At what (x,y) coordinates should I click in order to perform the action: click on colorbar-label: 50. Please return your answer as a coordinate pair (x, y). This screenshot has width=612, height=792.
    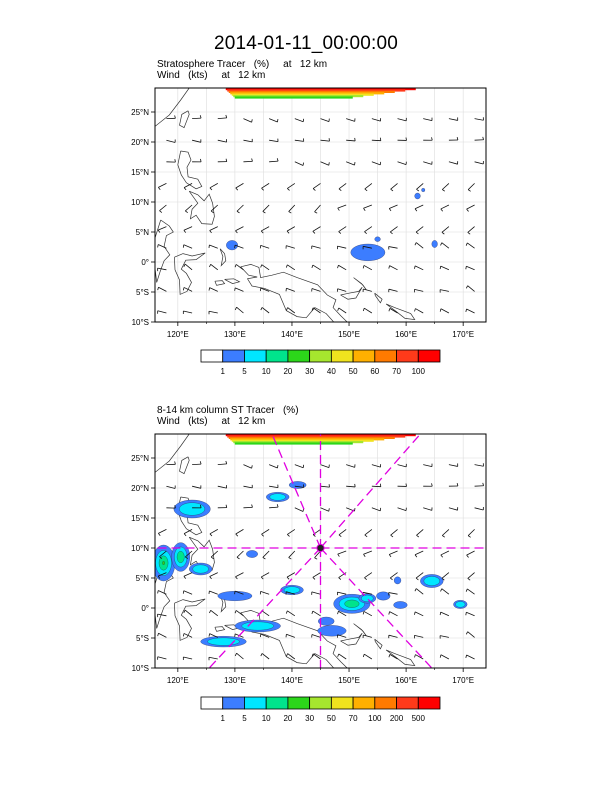
    Looking at the image, I should click on (331, 718).